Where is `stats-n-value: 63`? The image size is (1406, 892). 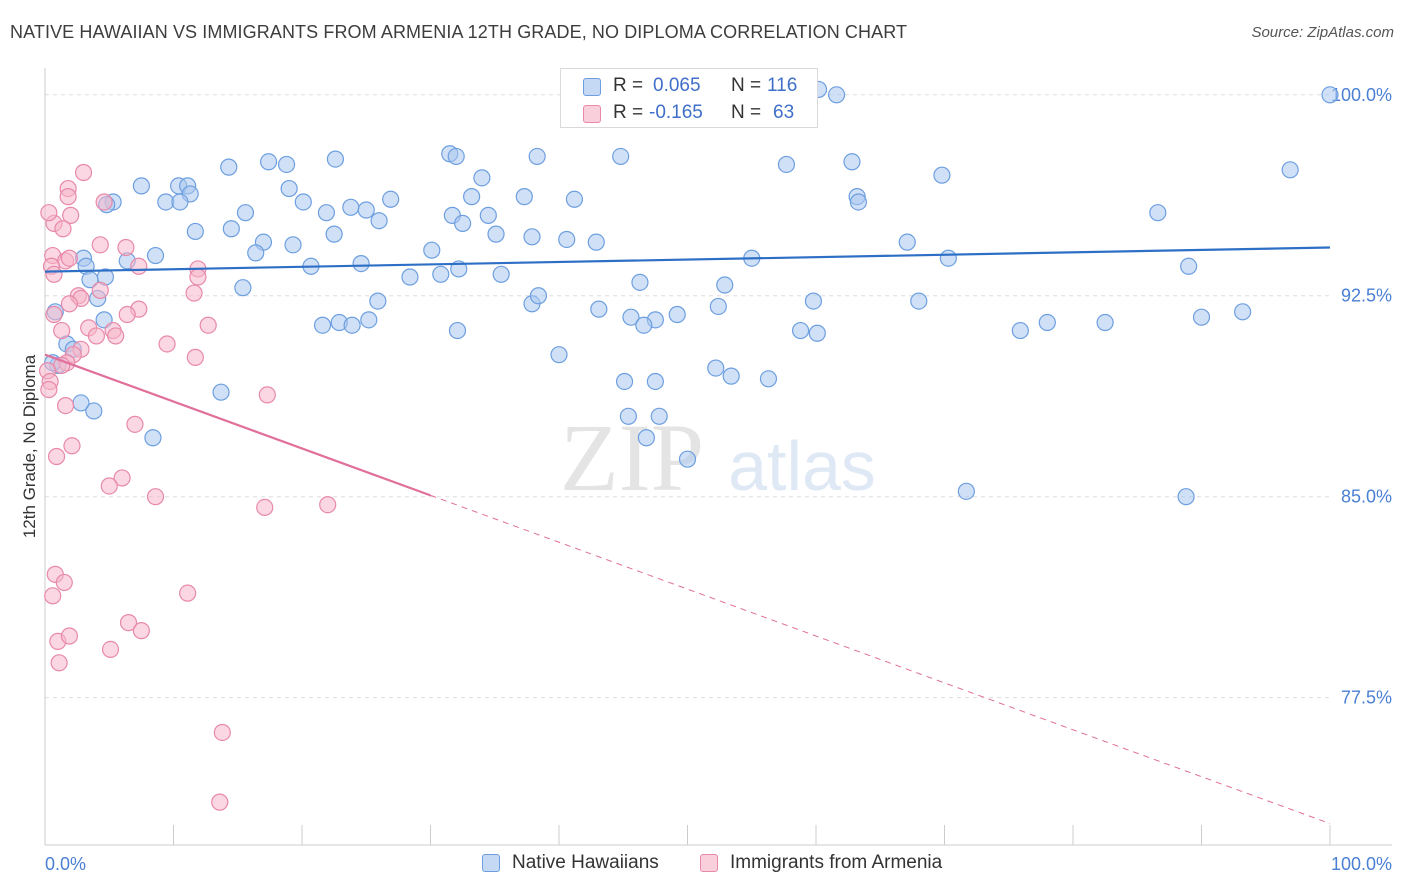
stats-n-value: 63 is located at coordinates (784, 112).